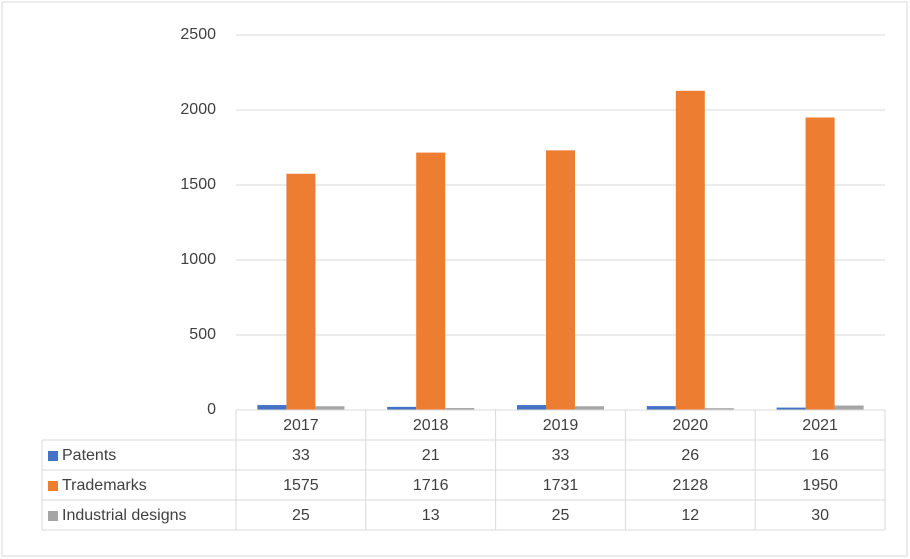 This screenshot has width=910, height=559. What do you see at coordinates (690, 455) in the screenshot?
I see `table-value: 26` at bounding box center [690, 455].